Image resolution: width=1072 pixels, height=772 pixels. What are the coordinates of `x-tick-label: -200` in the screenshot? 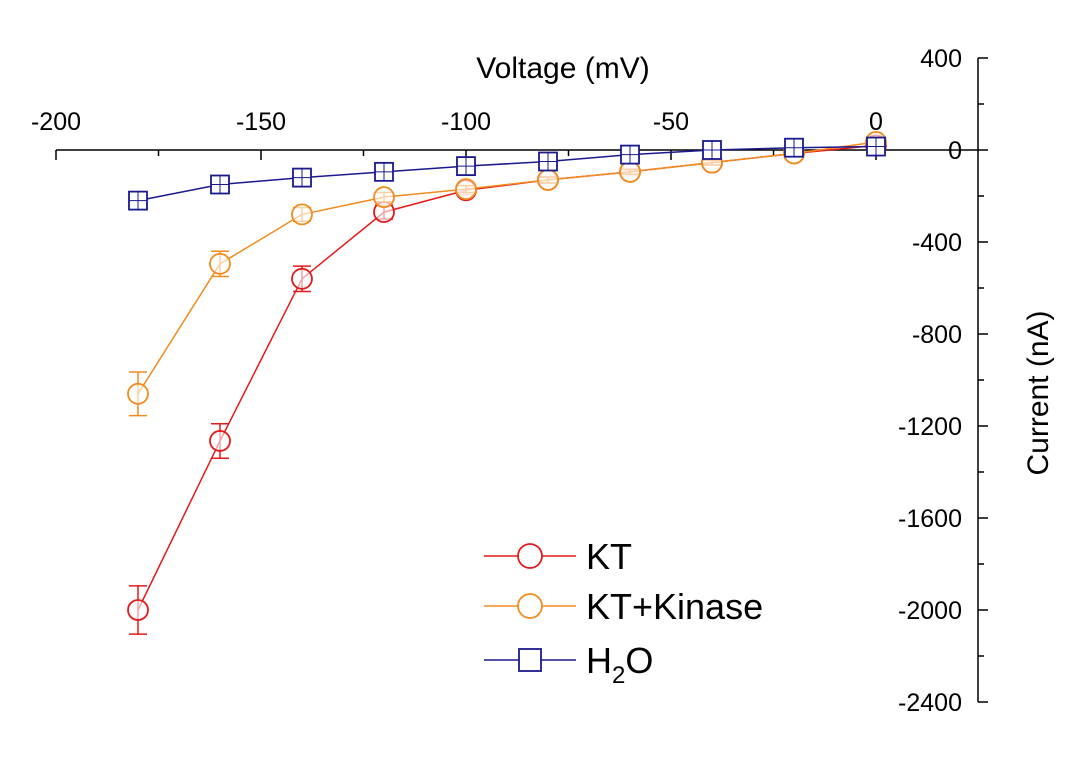 It's located at (56, 122).